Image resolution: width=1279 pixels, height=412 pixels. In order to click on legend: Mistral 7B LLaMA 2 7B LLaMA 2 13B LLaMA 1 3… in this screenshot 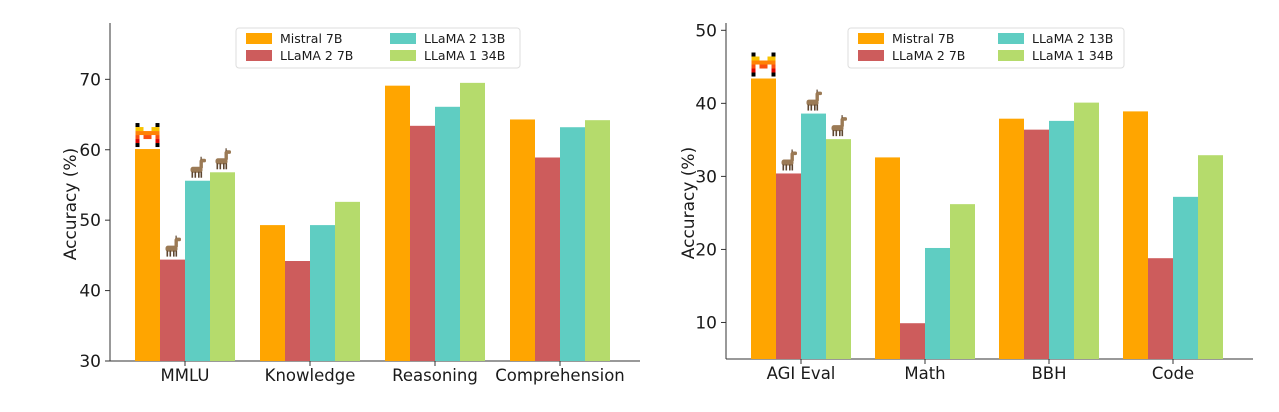, I will do `click(986, 48)`.